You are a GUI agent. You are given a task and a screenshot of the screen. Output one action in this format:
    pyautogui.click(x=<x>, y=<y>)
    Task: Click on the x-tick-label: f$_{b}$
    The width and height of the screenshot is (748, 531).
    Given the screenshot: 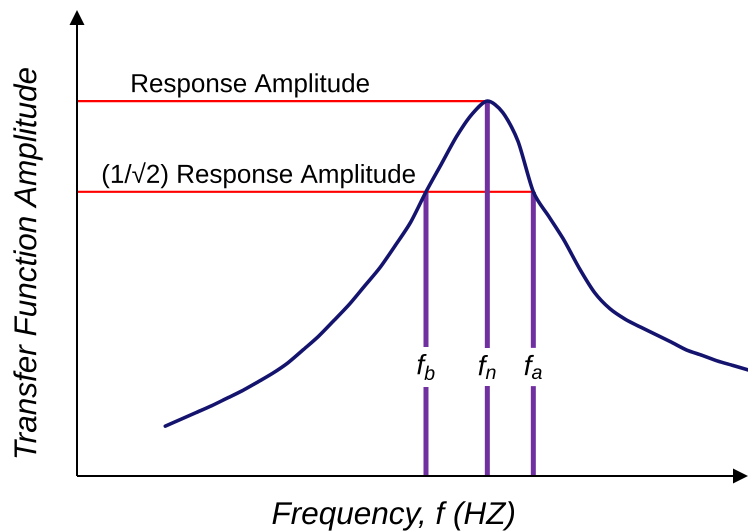 What is the action you would take?
    pyautogui.click(x=425, y=367)
    